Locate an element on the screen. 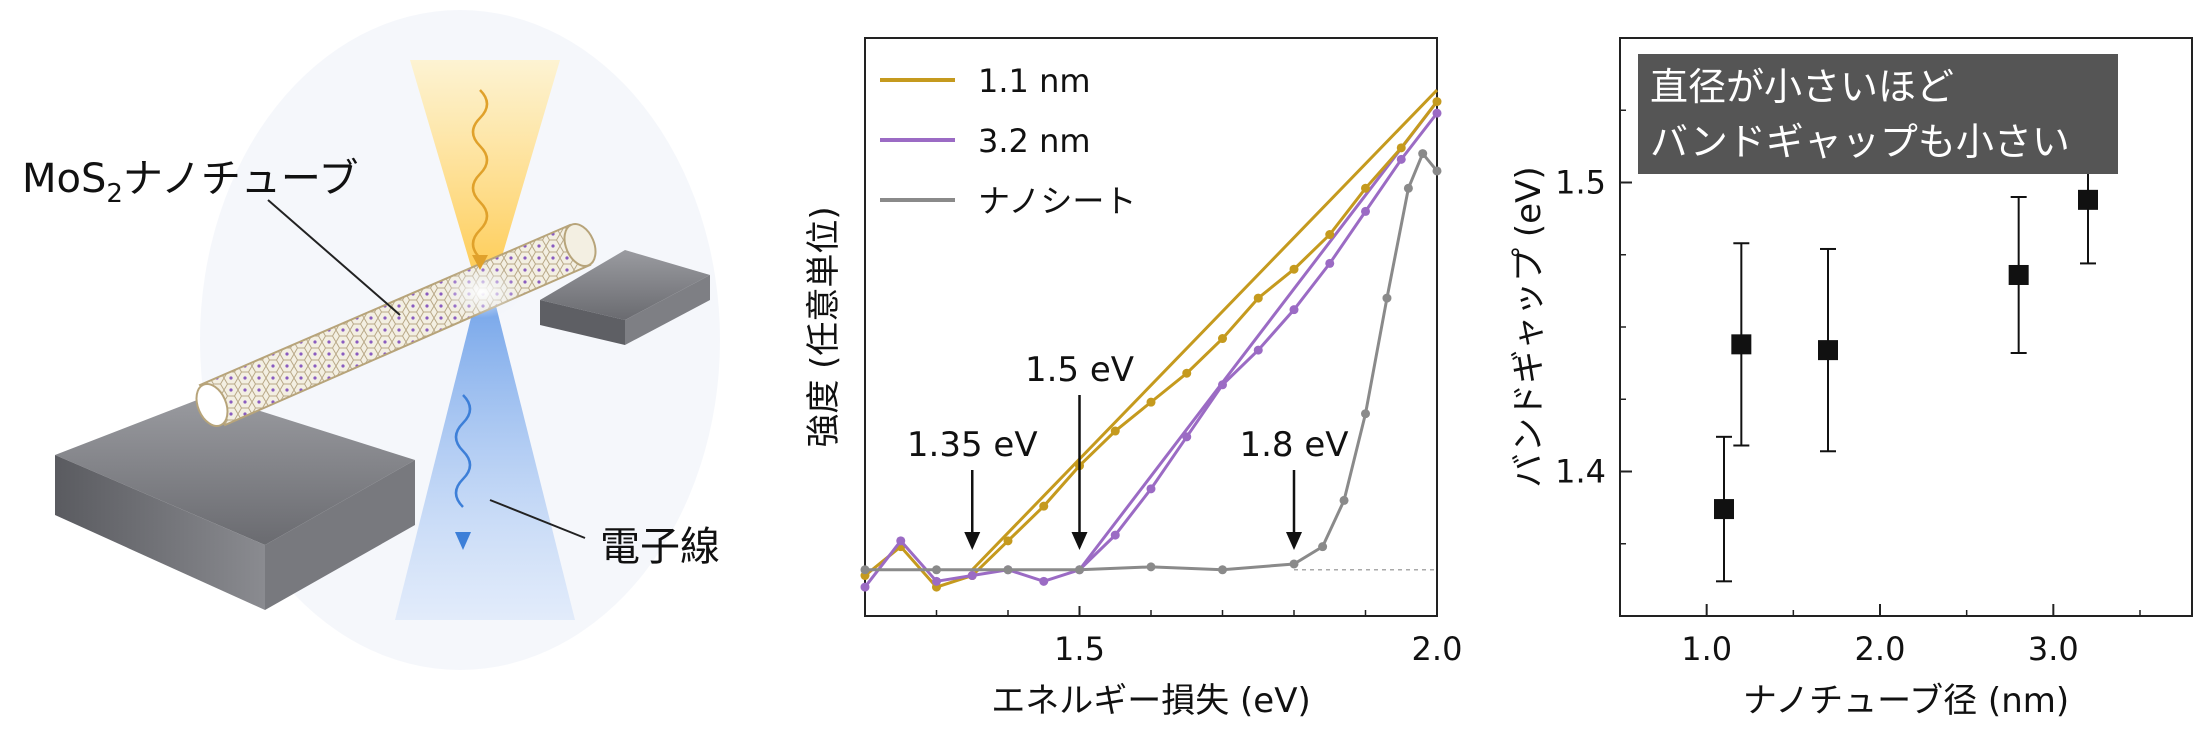 The height and width of the screenshot is (735, 2196). annotation-label: 1.35 eV is located at coordinates (972, 445).